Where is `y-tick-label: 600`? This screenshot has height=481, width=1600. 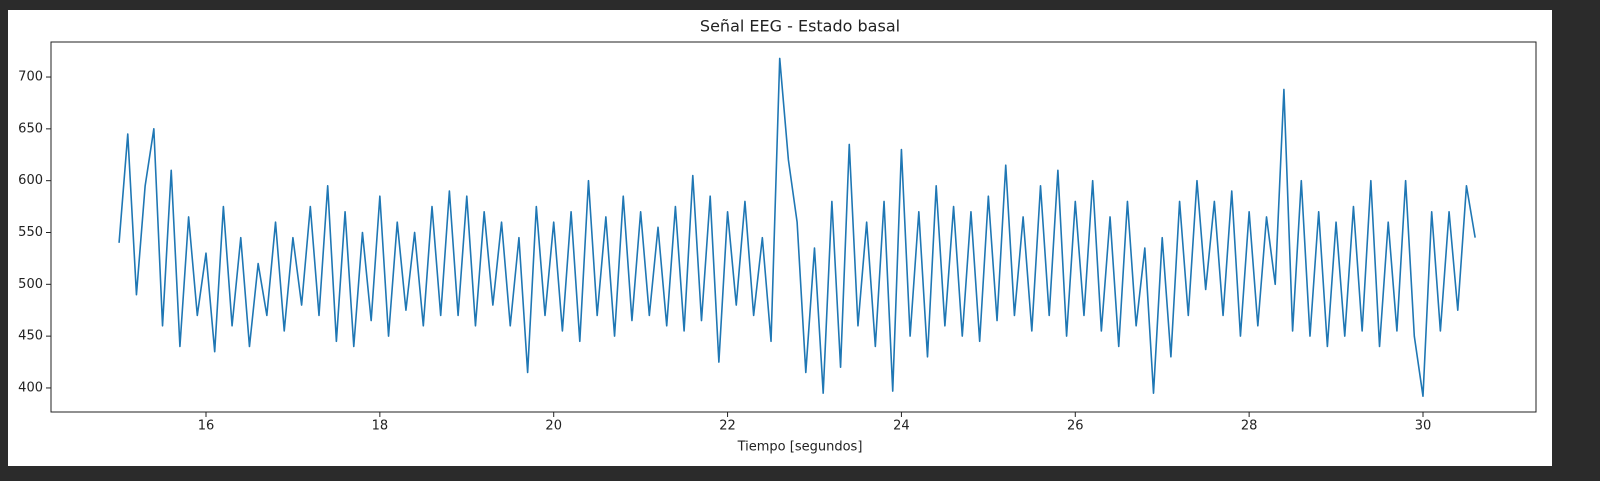 y-tick-label: 600 is located at coordinates (30, 180).